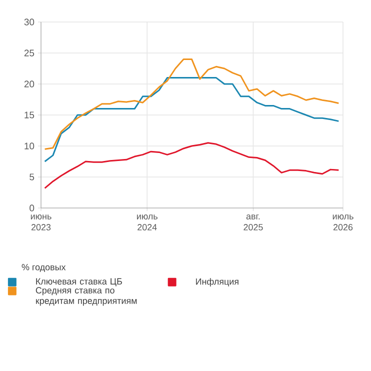  I want to click on y-tick-label: 5, so click(32, 177).